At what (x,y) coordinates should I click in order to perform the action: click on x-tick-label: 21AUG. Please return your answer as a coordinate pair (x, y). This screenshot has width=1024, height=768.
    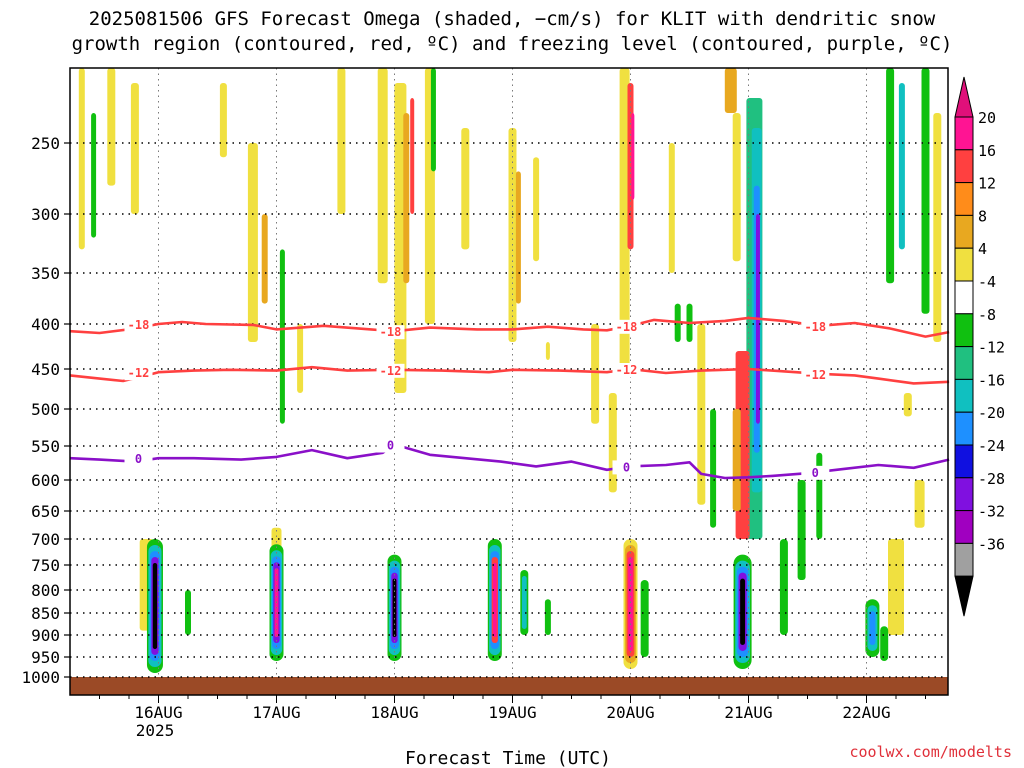
    Looking at the image, I should click on (748, 712).